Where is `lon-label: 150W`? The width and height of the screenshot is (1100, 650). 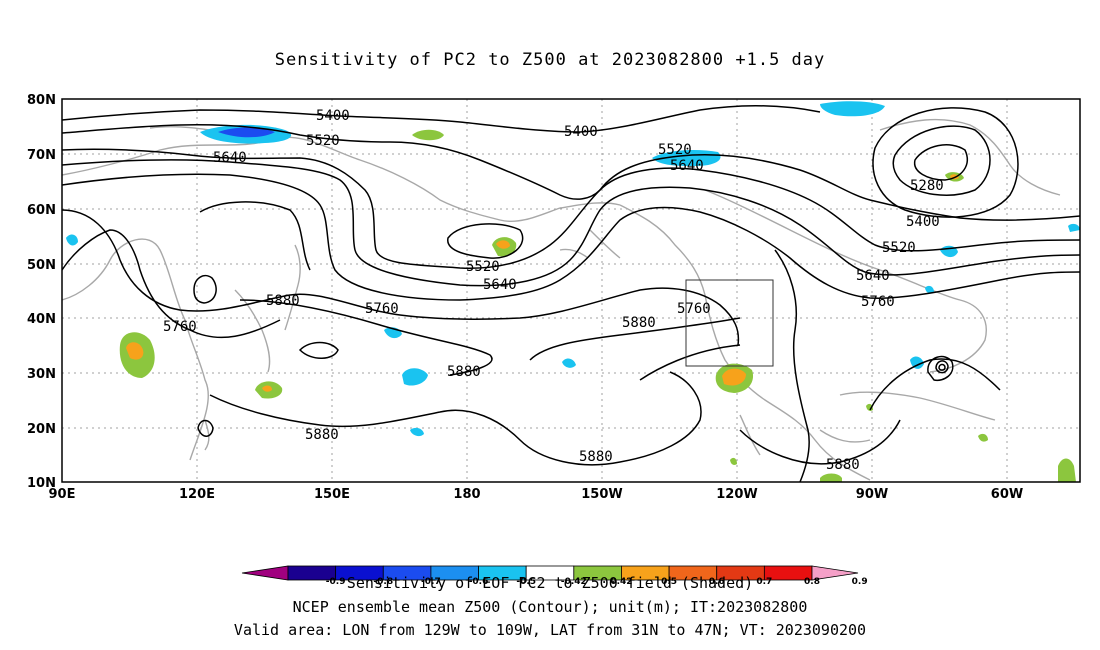
lon-label: 150W is located at coordinates (601, 494).